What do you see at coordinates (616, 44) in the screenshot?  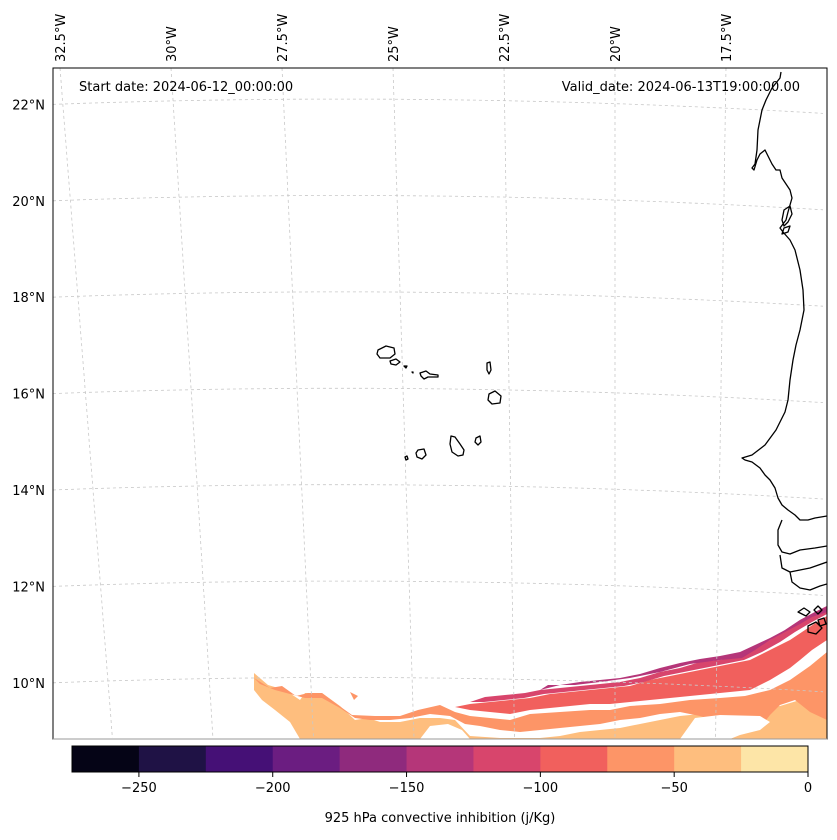 I see `x-tick-label: 20°W` at bounding box center [616, 44].